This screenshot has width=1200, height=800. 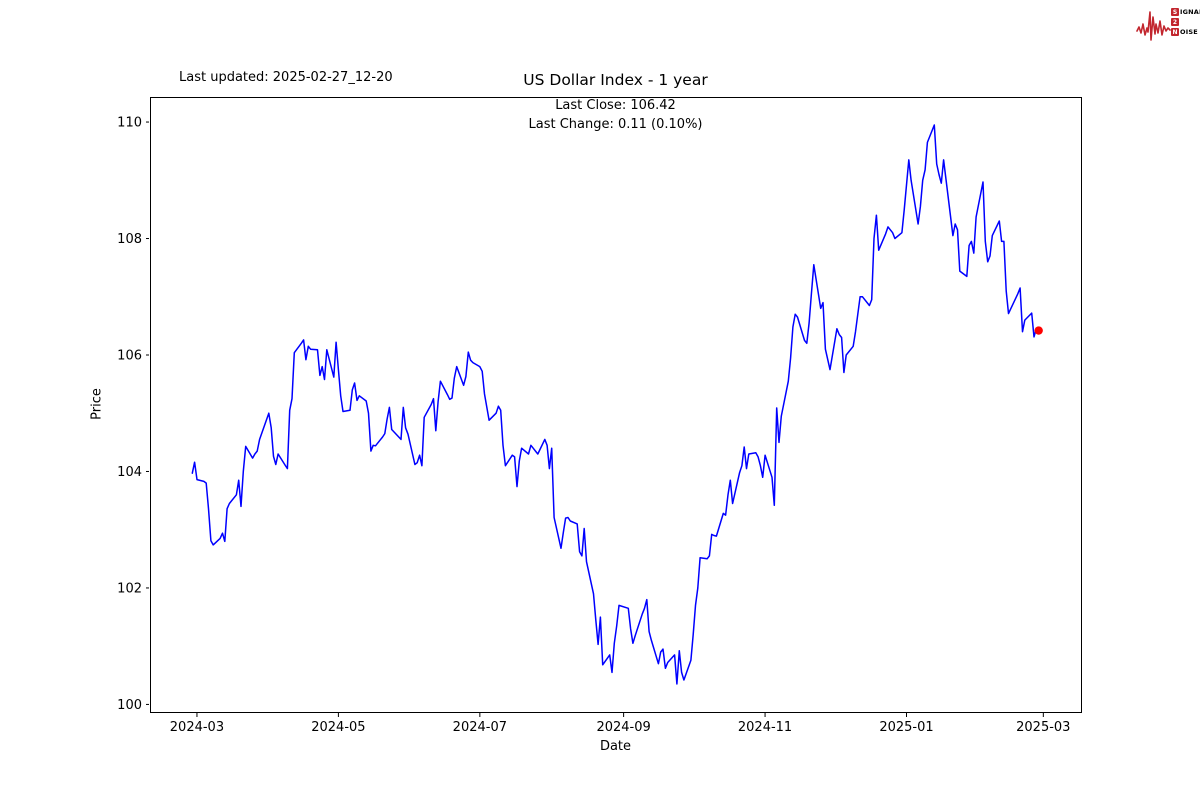 I want to click on logo-text: S IGNAL 2 N OISE, so click(x=1185, y=22).